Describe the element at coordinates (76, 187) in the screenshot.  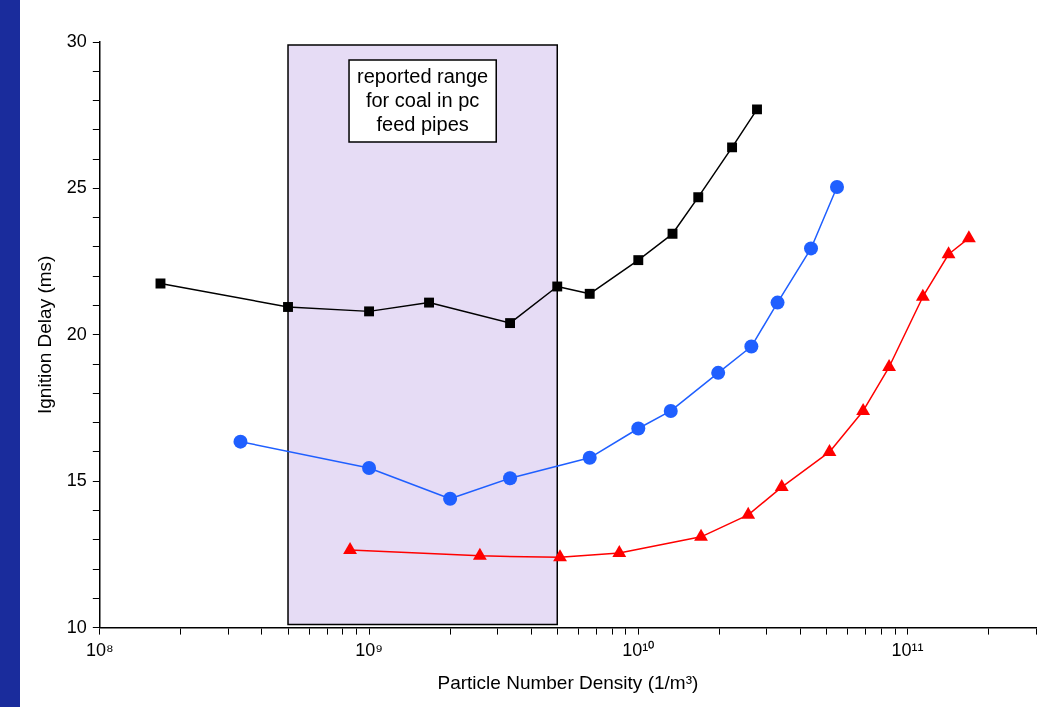
I see `y-tick-label: 25` at that location.